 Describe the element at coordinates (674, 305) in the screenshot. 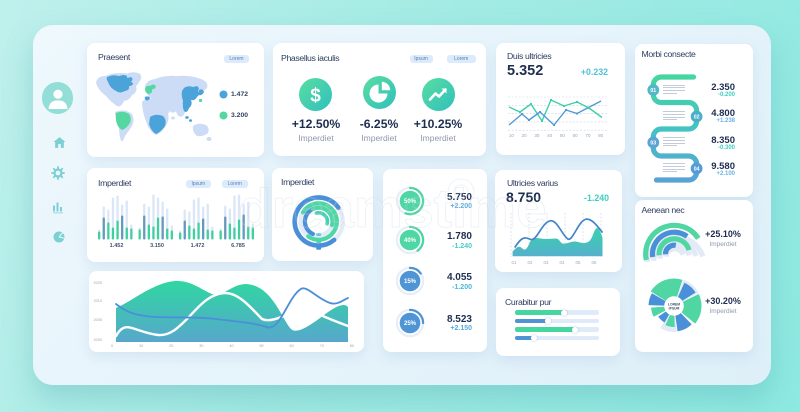

I see `svg-text: LOREM` at that location.